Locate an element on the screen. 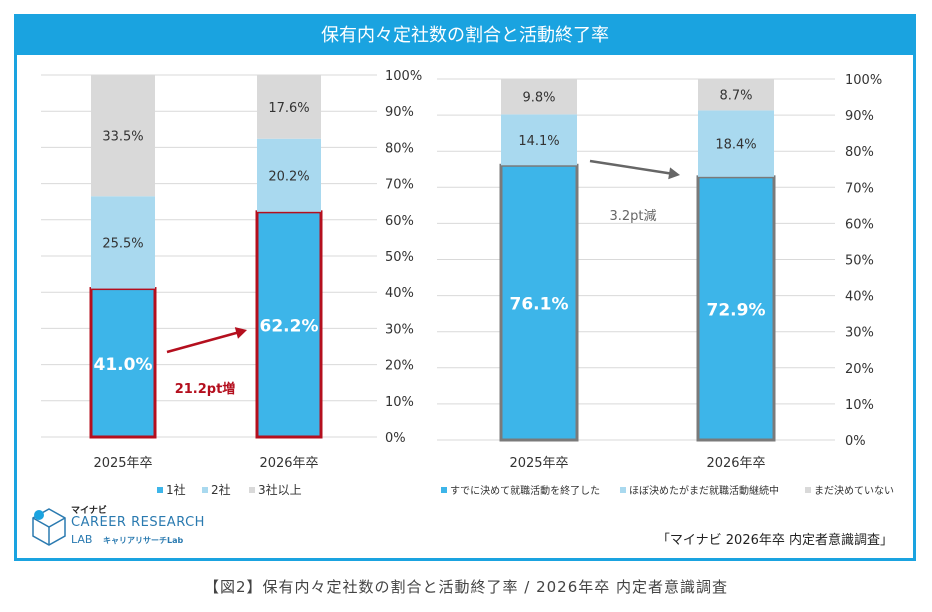  data-label: 9.8% is located at coordinates (538, 98).